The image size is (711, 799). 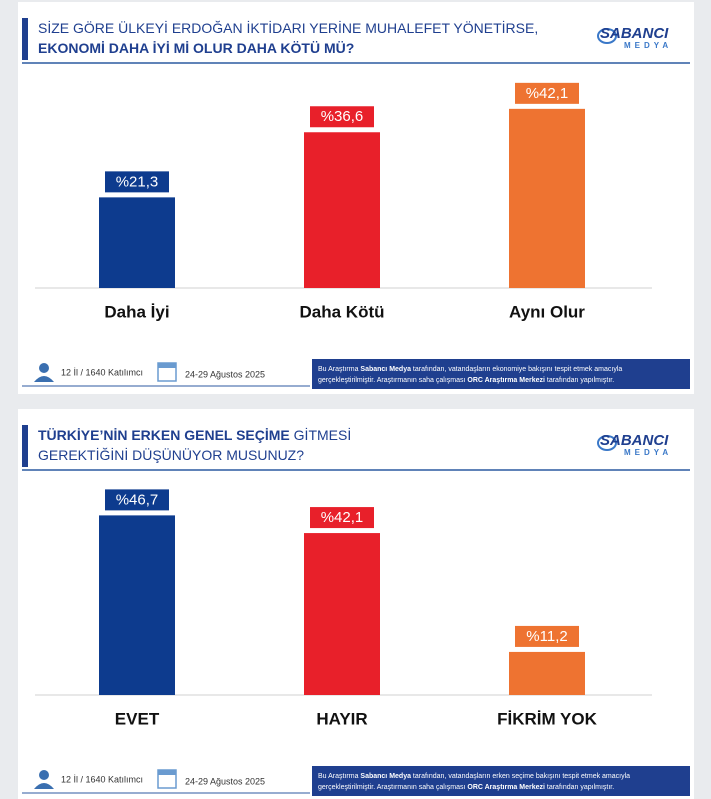 I want to click on category-label: EVET, so click(x=137, y=718).